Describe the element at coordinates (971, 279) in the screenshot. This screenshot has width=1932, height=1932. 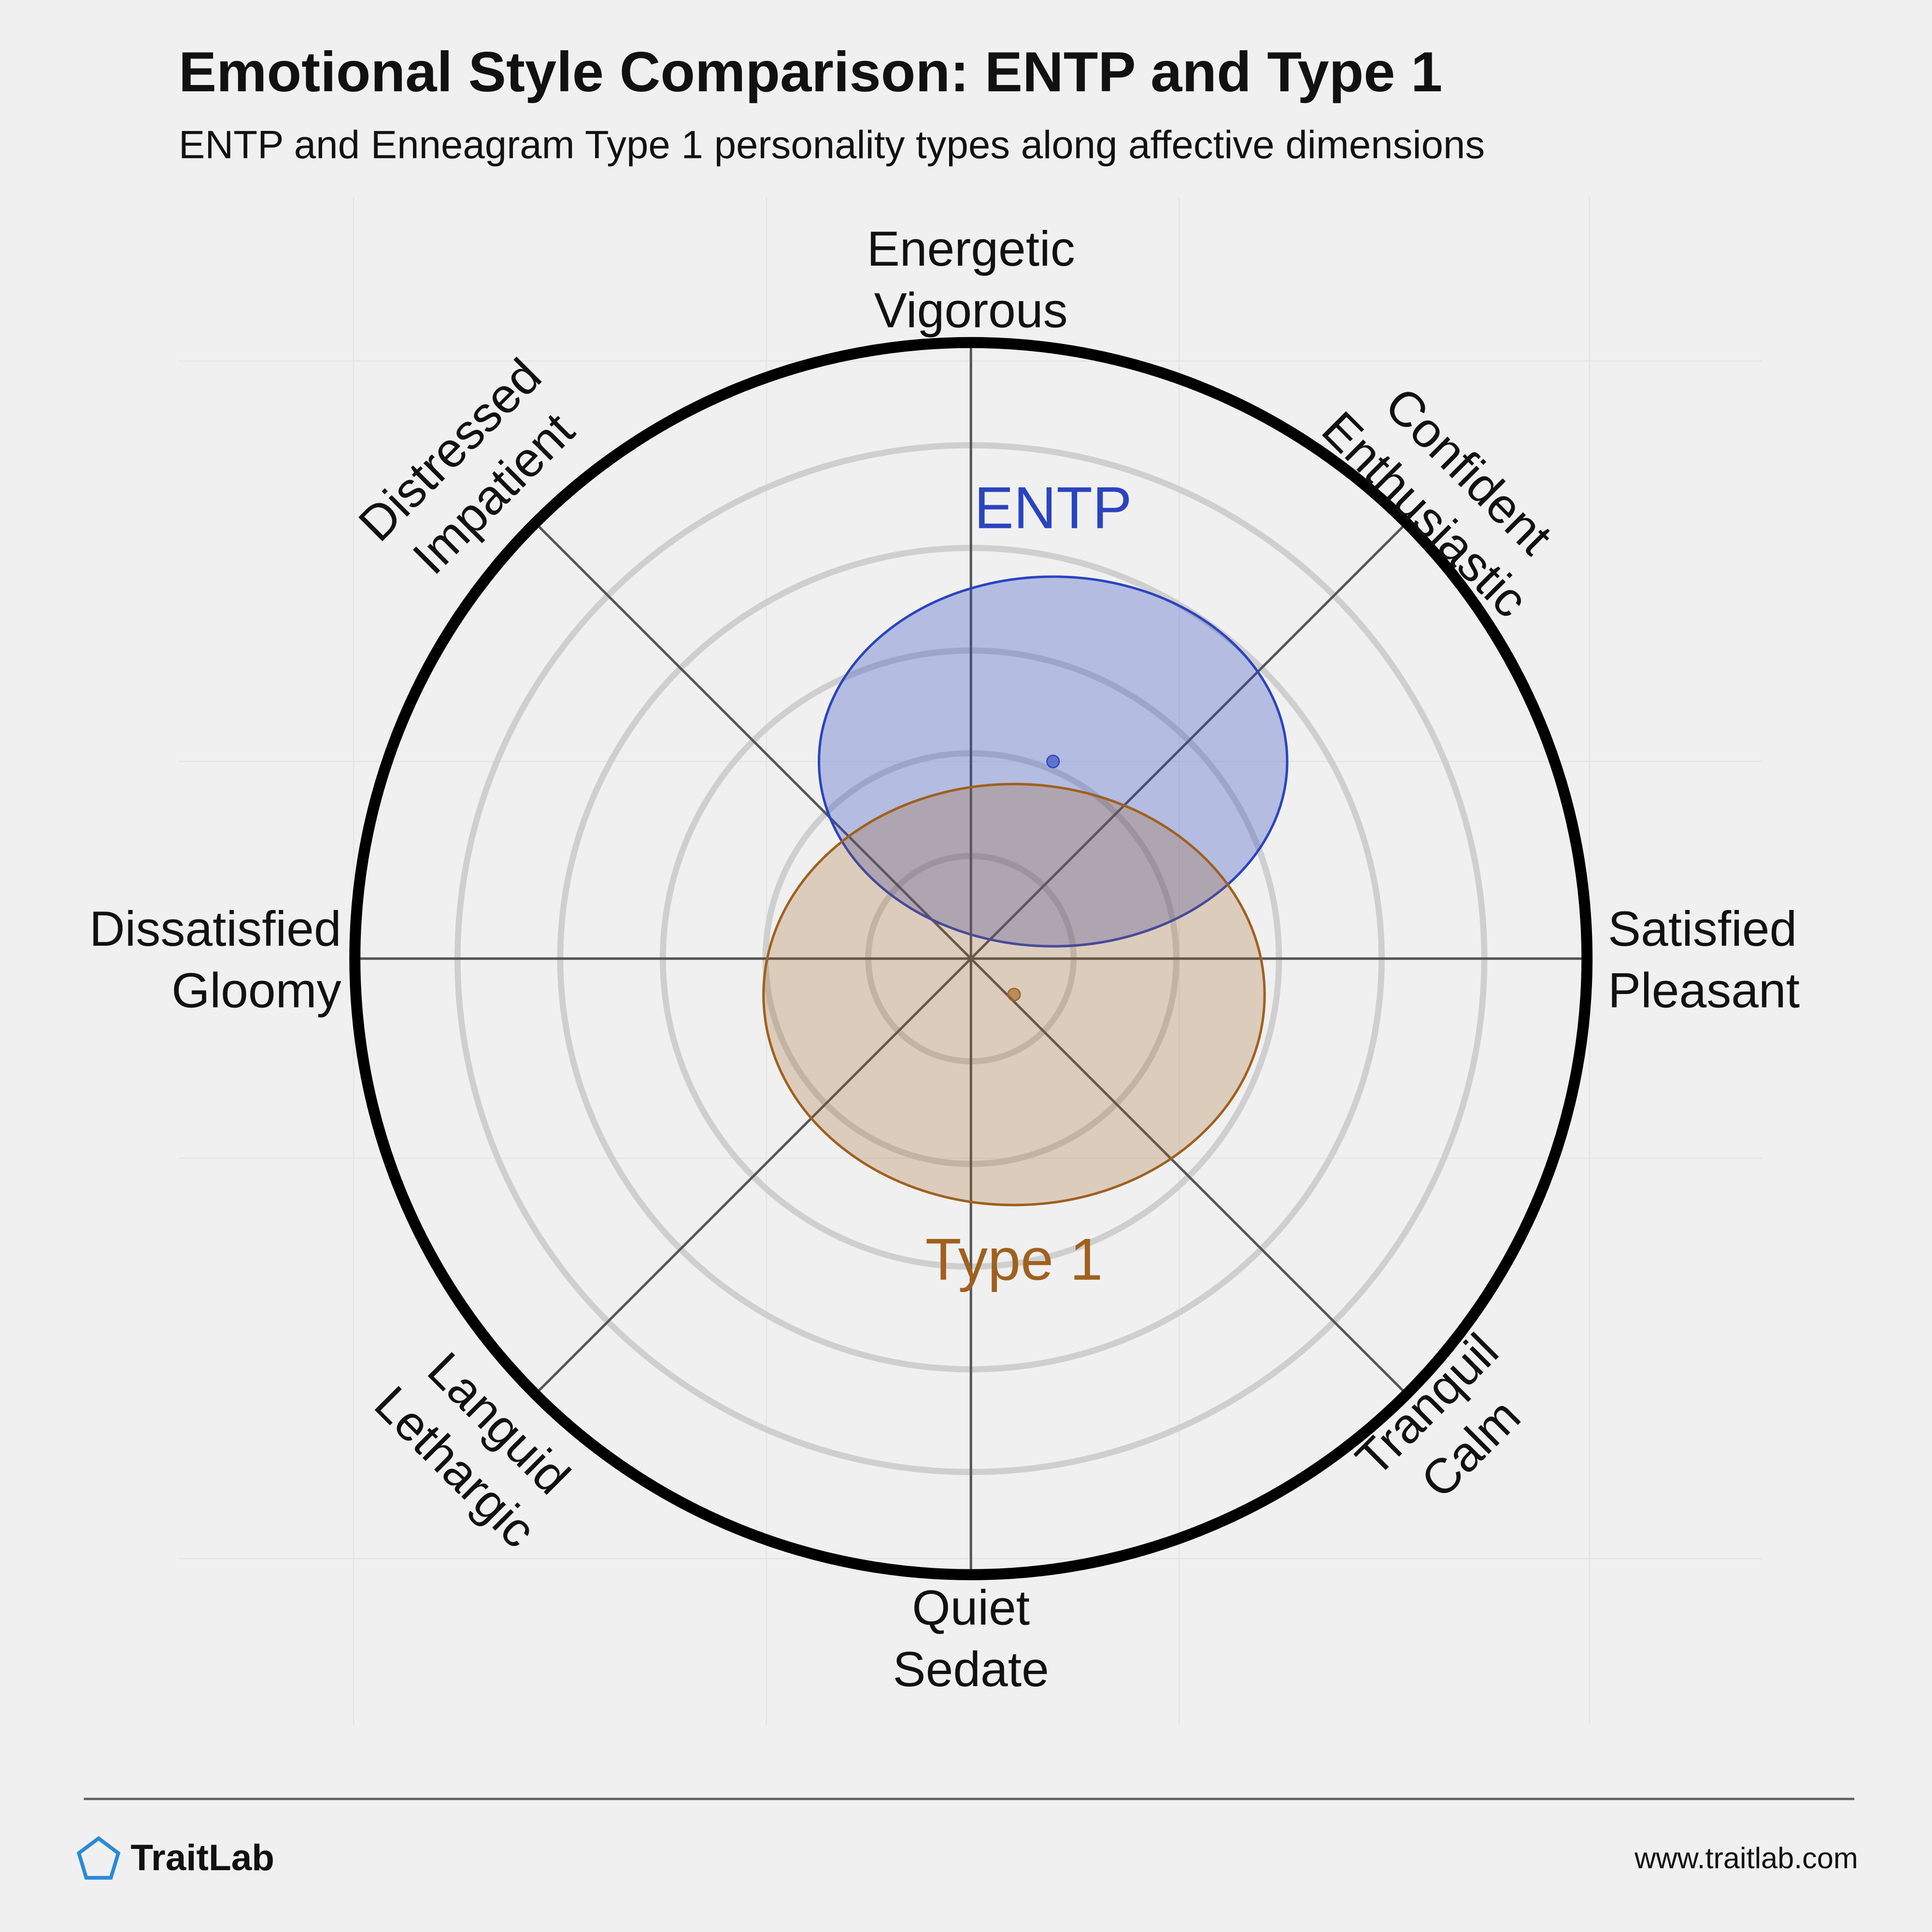
I see `dimension-label: Energetic Vigorous` at that location.